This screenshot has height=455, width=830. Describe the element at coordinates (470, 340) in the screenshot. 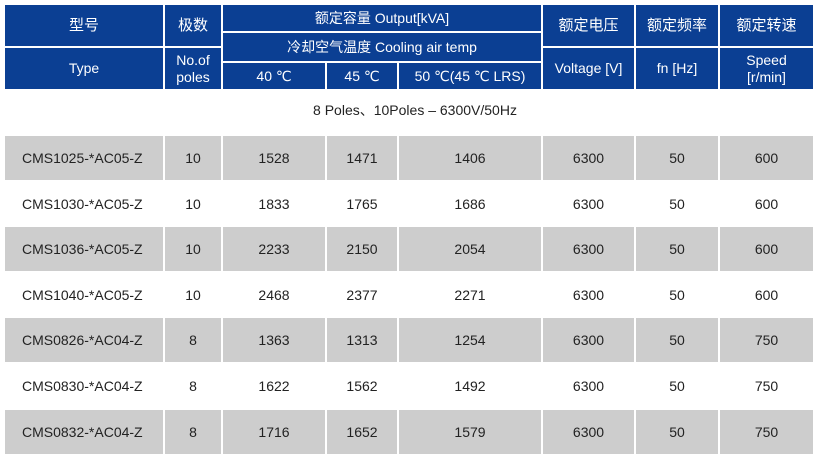

I see `cell-output-50: 1254` at that location.